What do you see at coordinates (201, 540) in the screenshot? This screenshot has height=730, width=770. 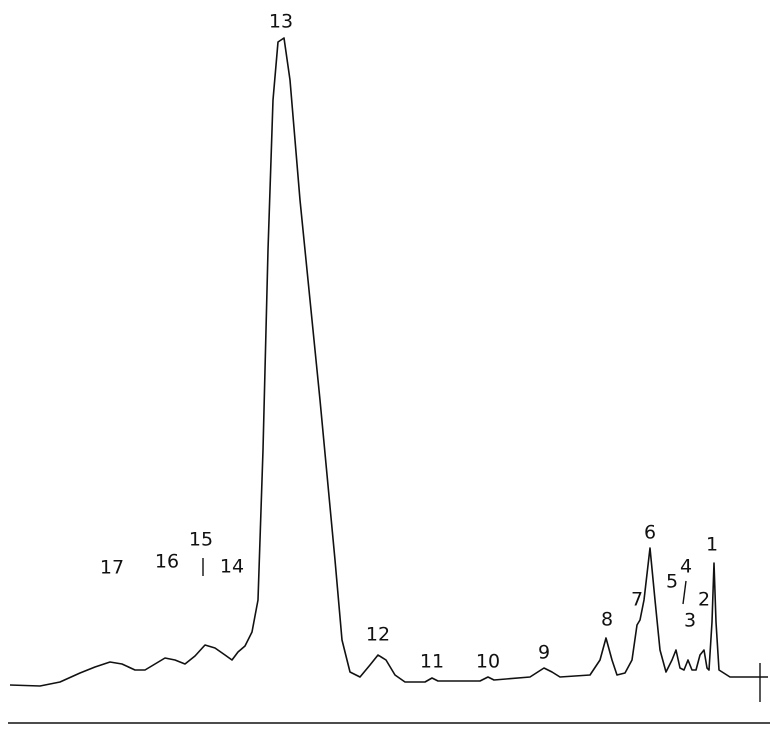 I see `peak-label: 15` at bounding box center [201, 540].